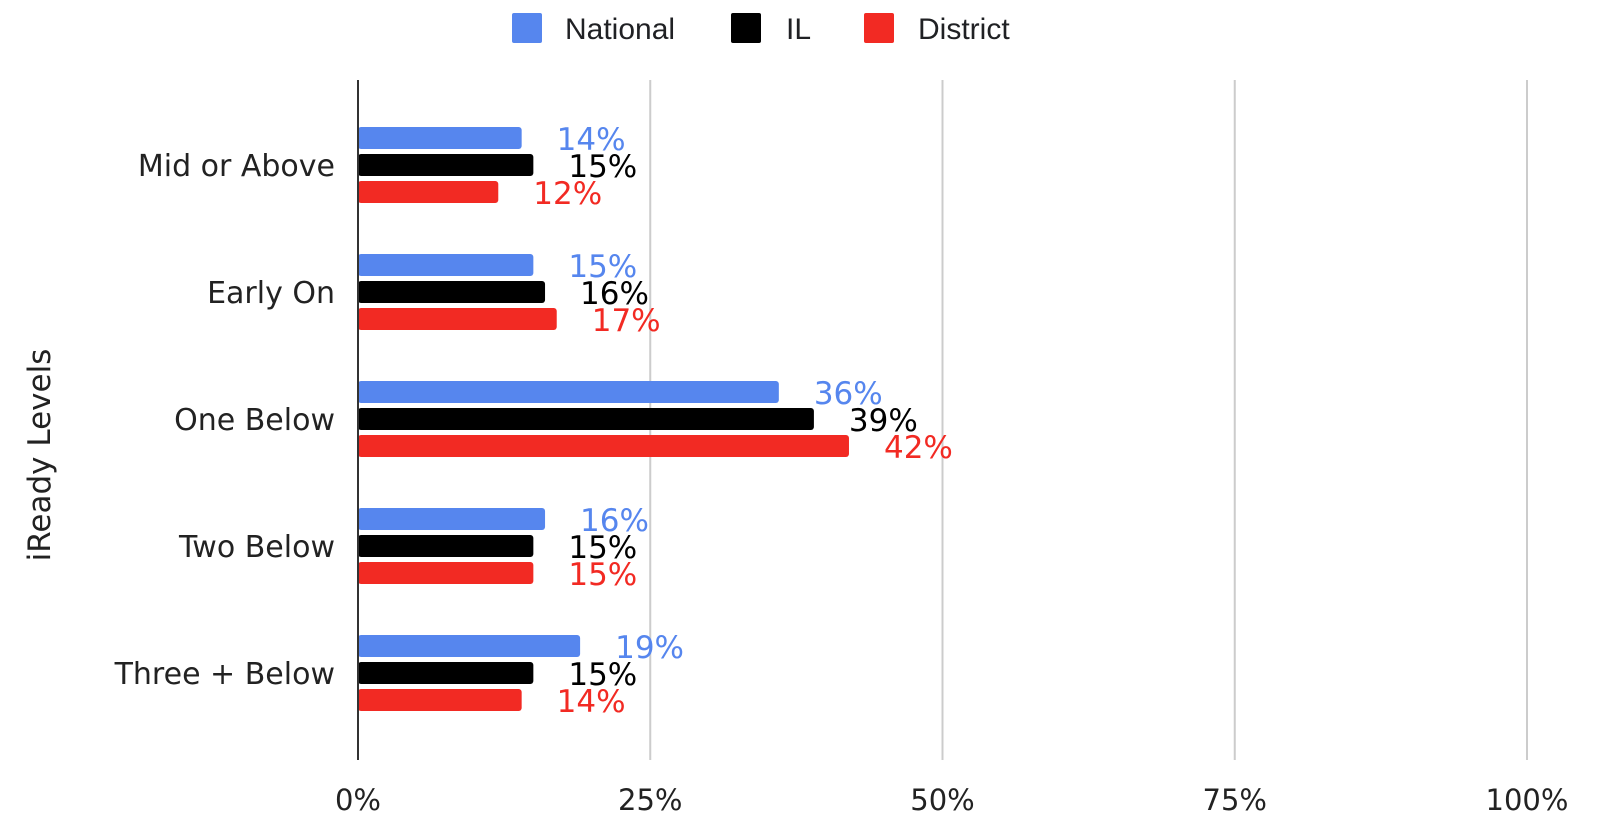 The image size is (1604, 833). I want to click on legend-label: IL, so click(798, 29).